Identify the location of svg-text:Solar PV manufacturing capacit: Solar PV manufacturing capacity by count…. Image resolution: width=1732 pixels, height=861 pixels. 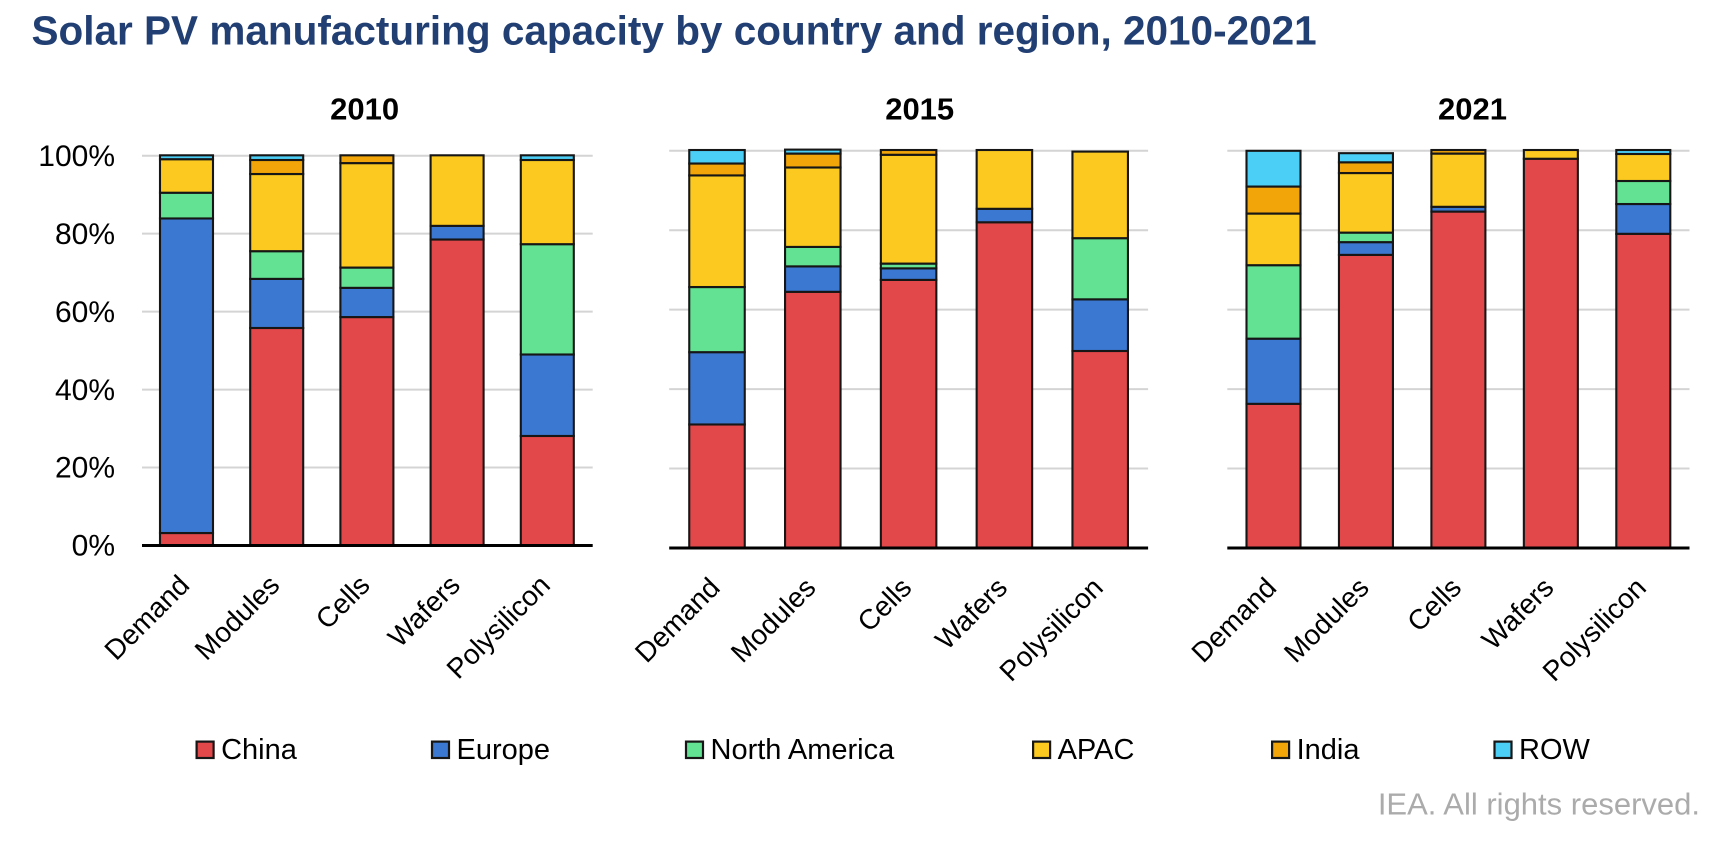
(674, 31).